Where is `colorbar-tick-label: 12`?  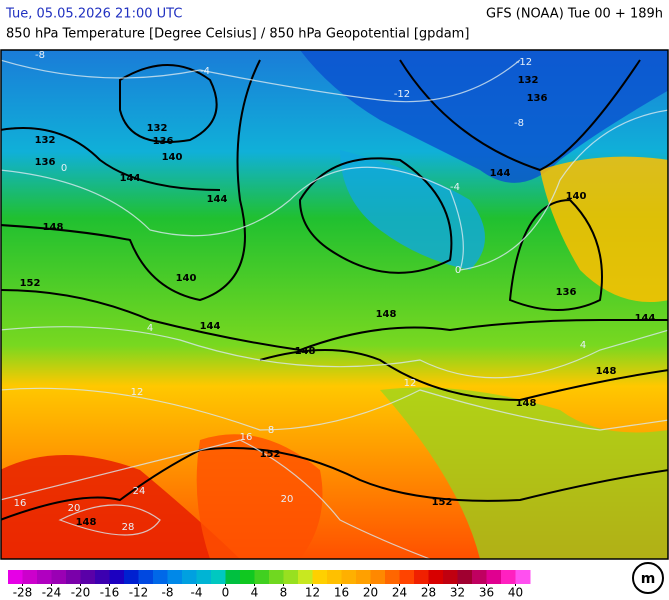 colorbar-tick-label: 12 is located at coordinates (312, 593).